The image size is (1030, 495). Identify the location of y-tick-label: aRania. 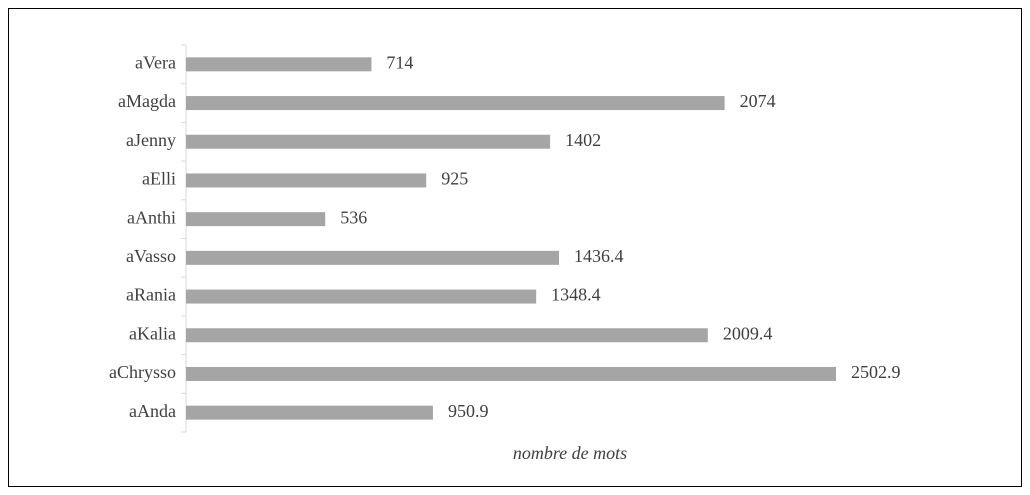
(151, 295).